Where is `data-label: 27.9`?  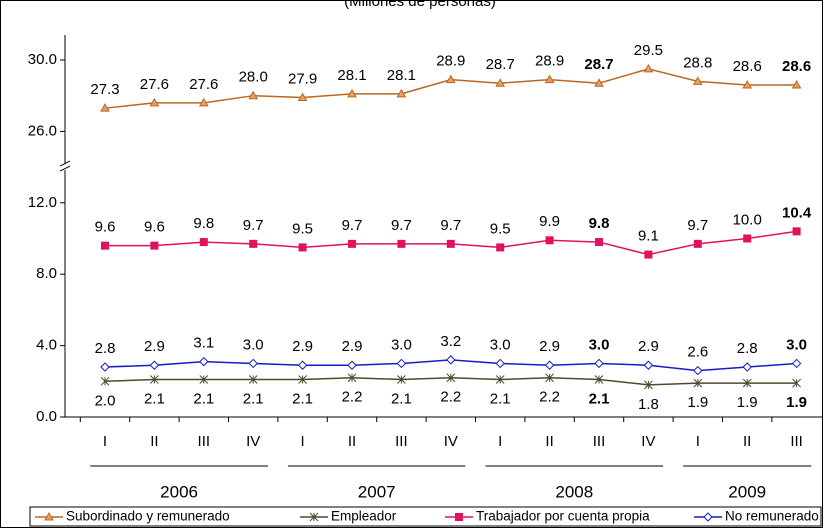 data-label: 27.9 is located at coordinates (302, 78).